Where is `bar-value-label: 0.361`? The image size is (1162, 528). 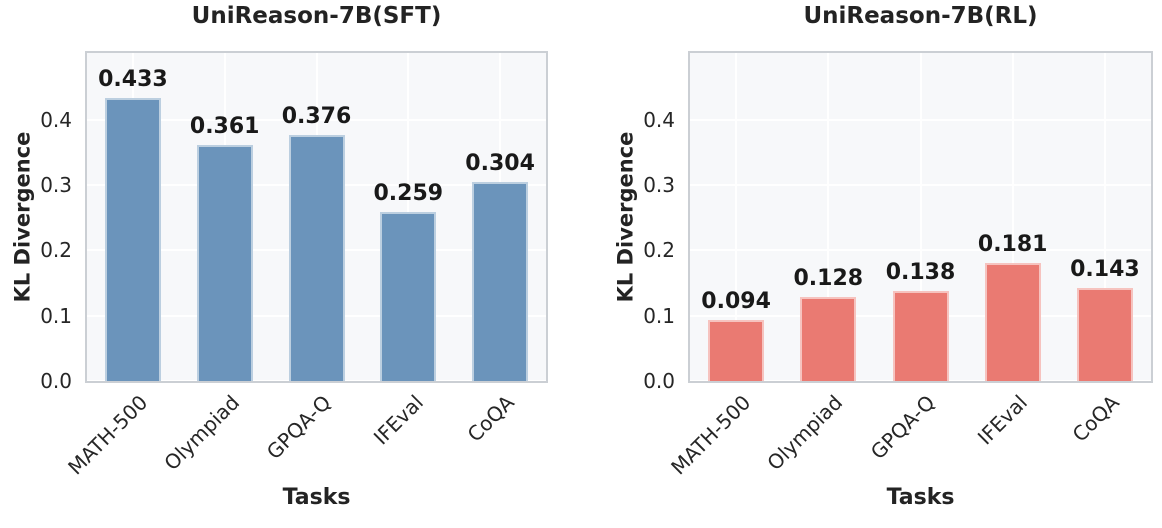 bar-value-label: 0.361 is located at coordinates (224, 126).